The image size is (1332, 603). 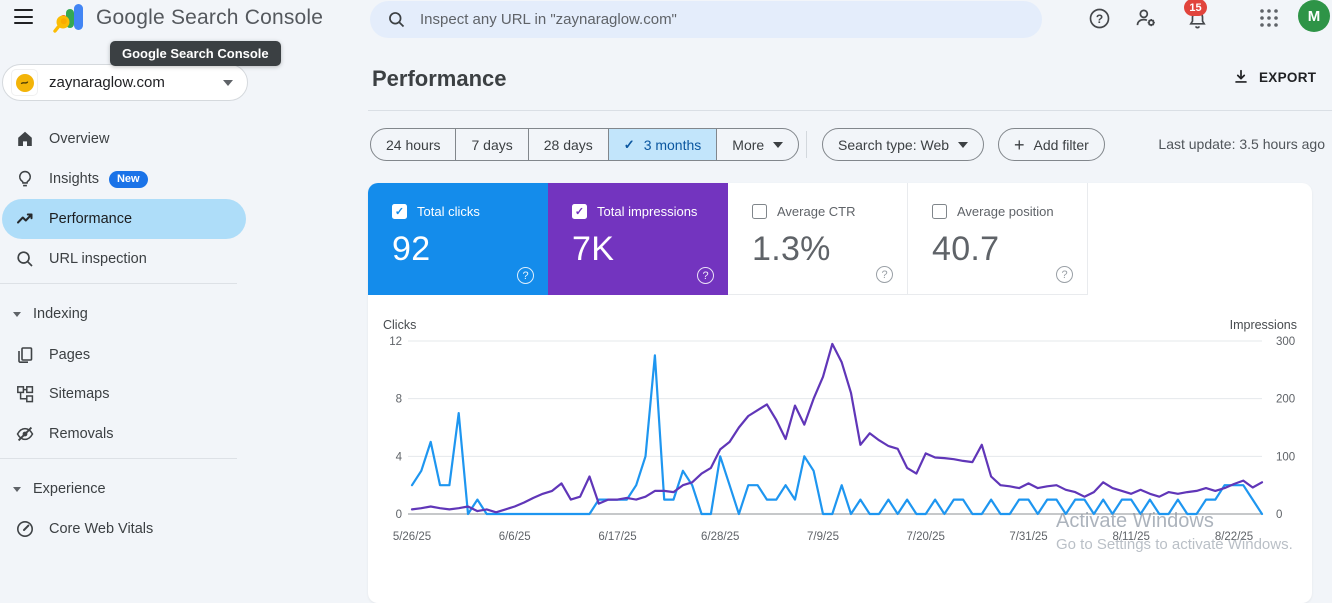 I want to click on sidebar-item-label: Insights, so click(x=74, y=179).